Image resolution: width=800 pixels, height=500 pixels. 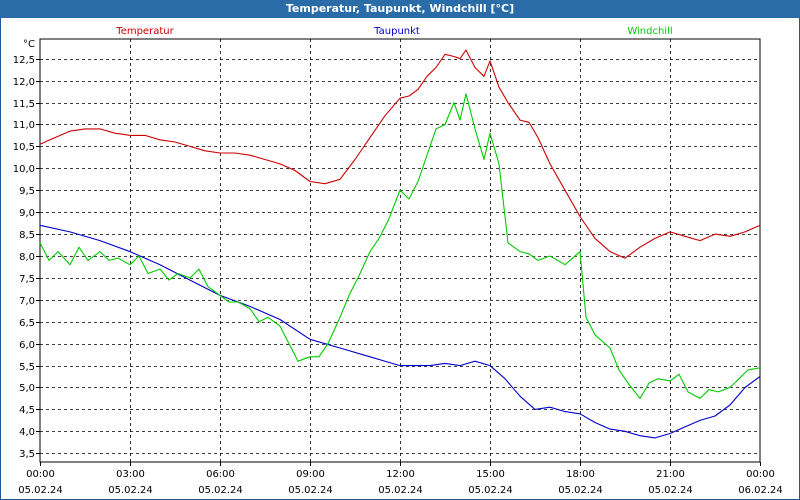 What do you see at coordinates (400, 9) in the screenshot?
I see `chart-title: Temperatur, Taupunkt, Windchill [°C]` at bounding box center [400, 9].